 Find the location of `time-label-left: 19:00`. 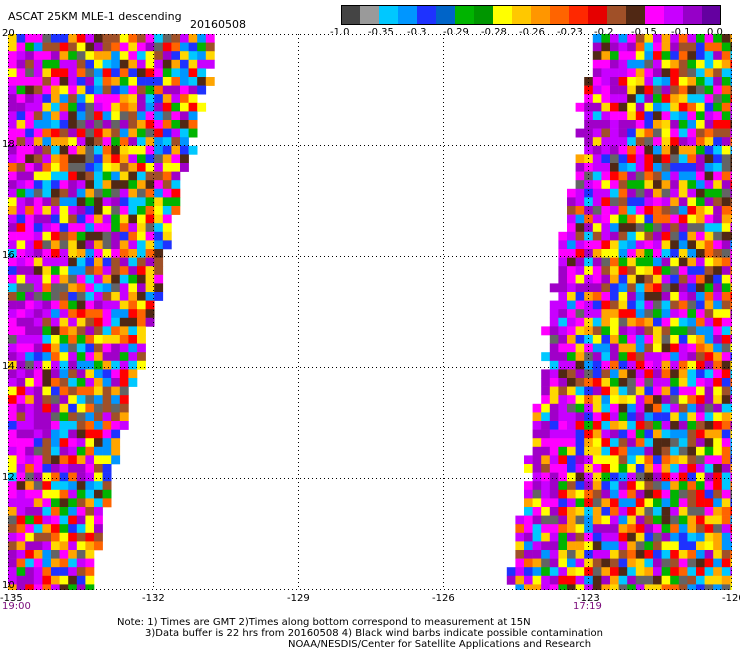

time-label-left: 19:00 is located at coordinates (16, 606).